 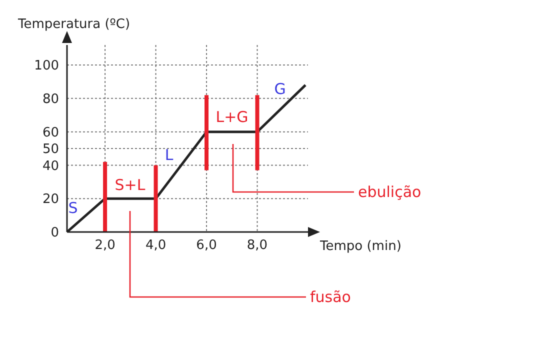 I want to click on x-axis-title: Tempo (min), so click(x=360, y=246).